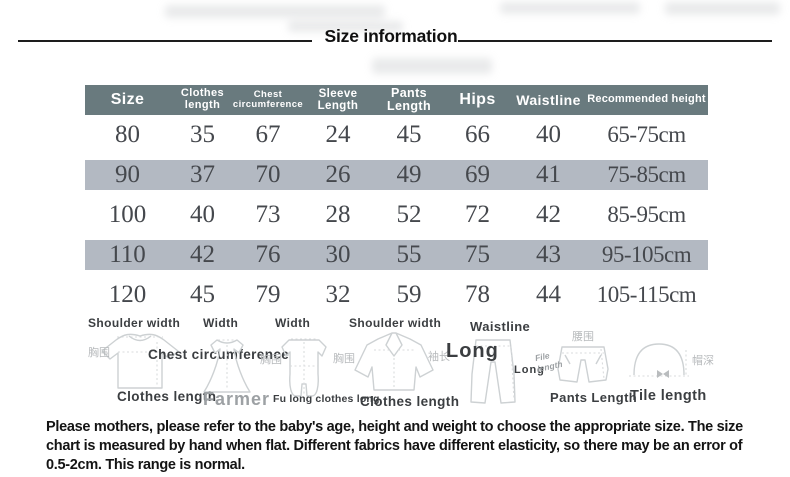 The height and width of the screenshot is (477, 790). Describe the element at coordinates (646, 294) in the screenshot. I see `table-cell: 105-115cm` at that location.